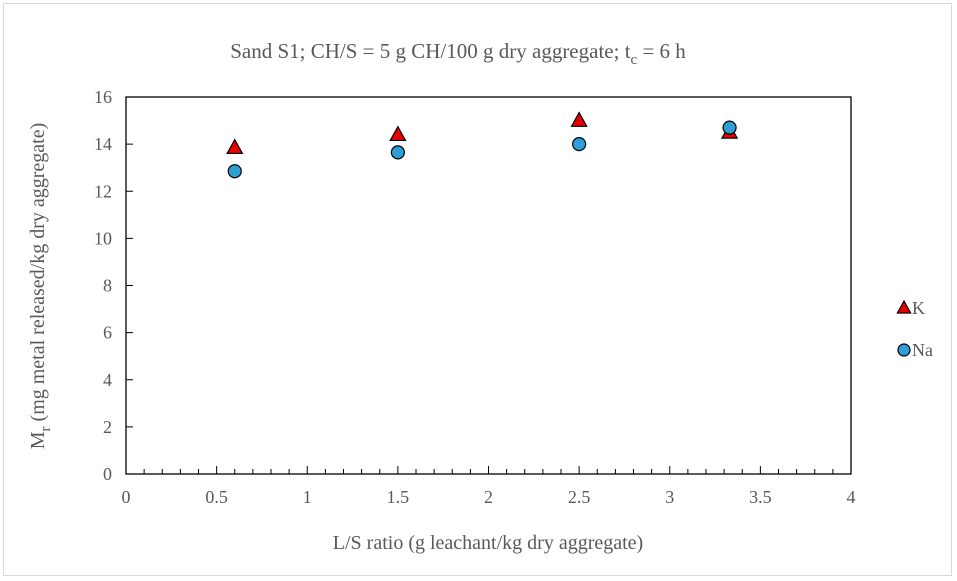 The image size is (957, 581). Describe the element at coordinates (46, 428) in the screenshot. I see `y-axis-title-subscript: r` at that location.